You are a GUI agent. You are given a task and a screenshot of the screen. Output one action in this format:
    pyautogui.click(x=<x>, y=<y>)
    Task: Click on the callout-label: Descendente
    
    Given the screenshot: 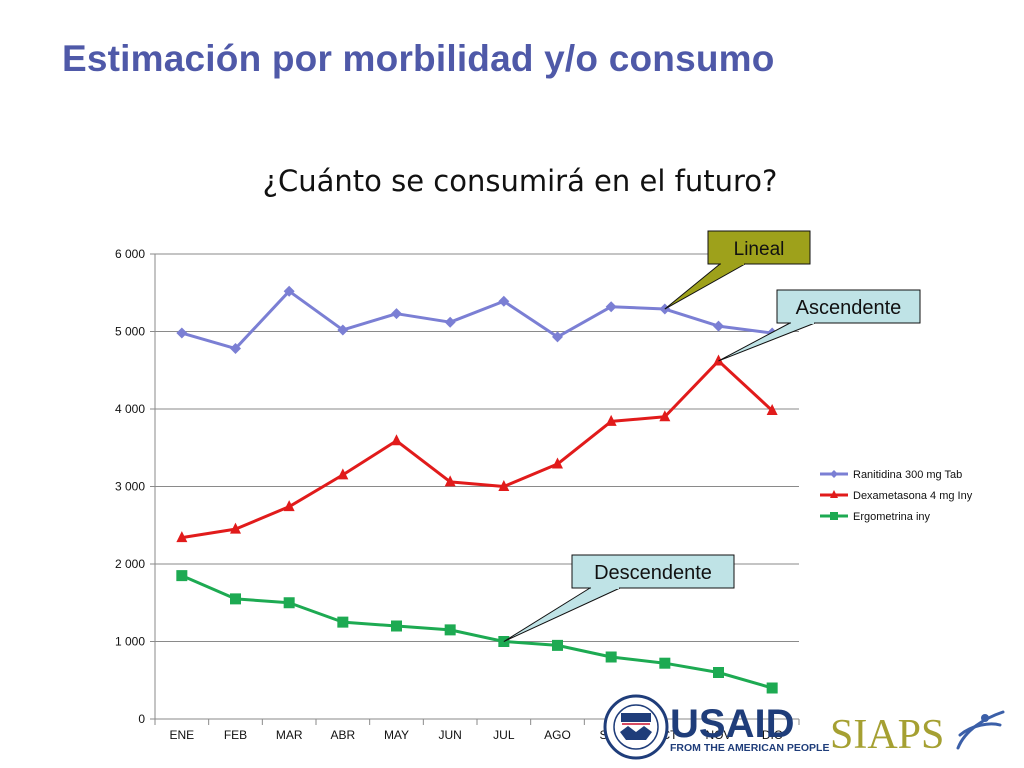 What is the action you would take?
    pyautogui.click(x=653, y=573)
    